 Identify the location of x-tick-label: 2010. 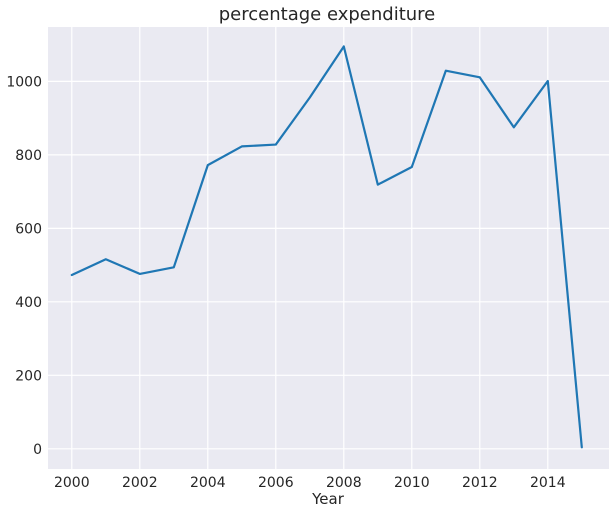
(412, 483).